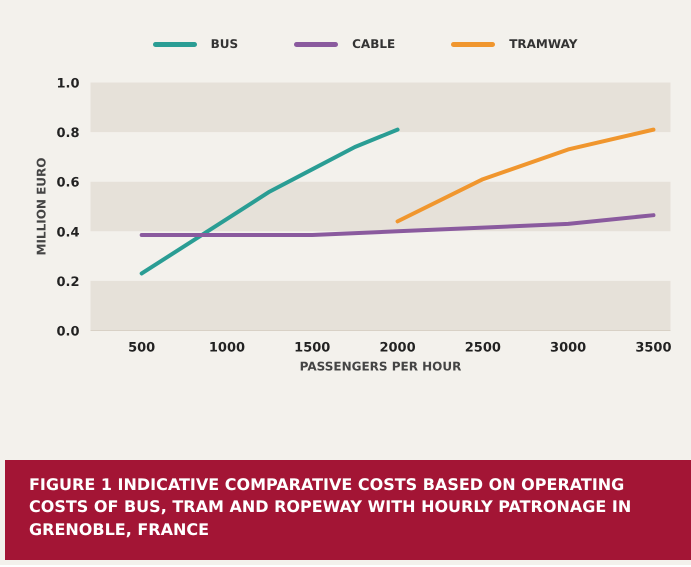 This screenshot has height=567, width=691. What do you see at coordinates (68, 332) in the screenshot?
I see `y-tick-label: 0.0` at bounding box center [68, 332].